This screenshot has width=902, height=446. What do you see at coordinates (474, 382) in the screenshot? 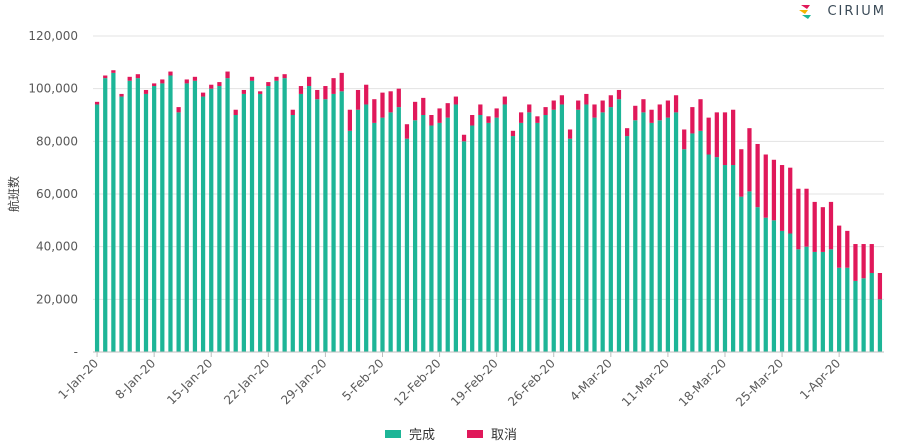
I see `x-tick-label: 19-Feb-20` at bounding box center [474, 382].